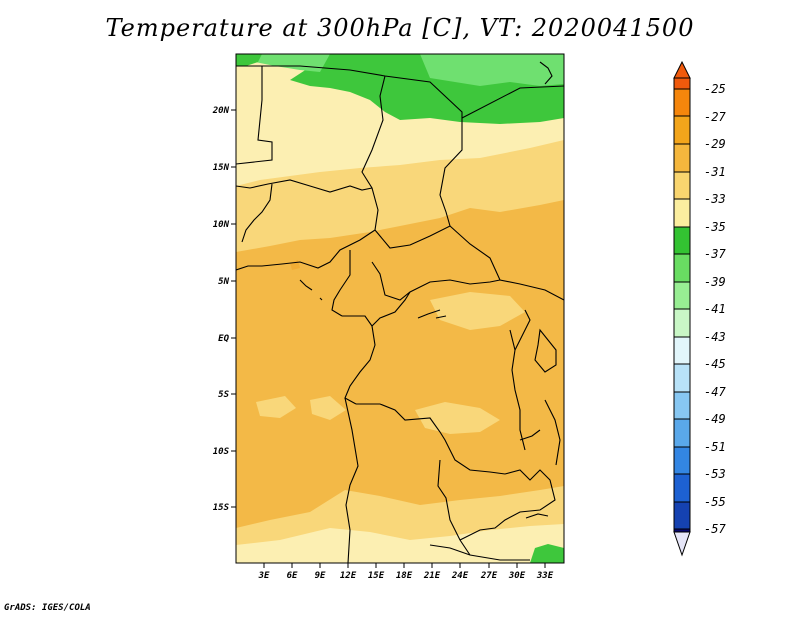  I want to click on lon-label-24e: 24E, so click(460, 576).